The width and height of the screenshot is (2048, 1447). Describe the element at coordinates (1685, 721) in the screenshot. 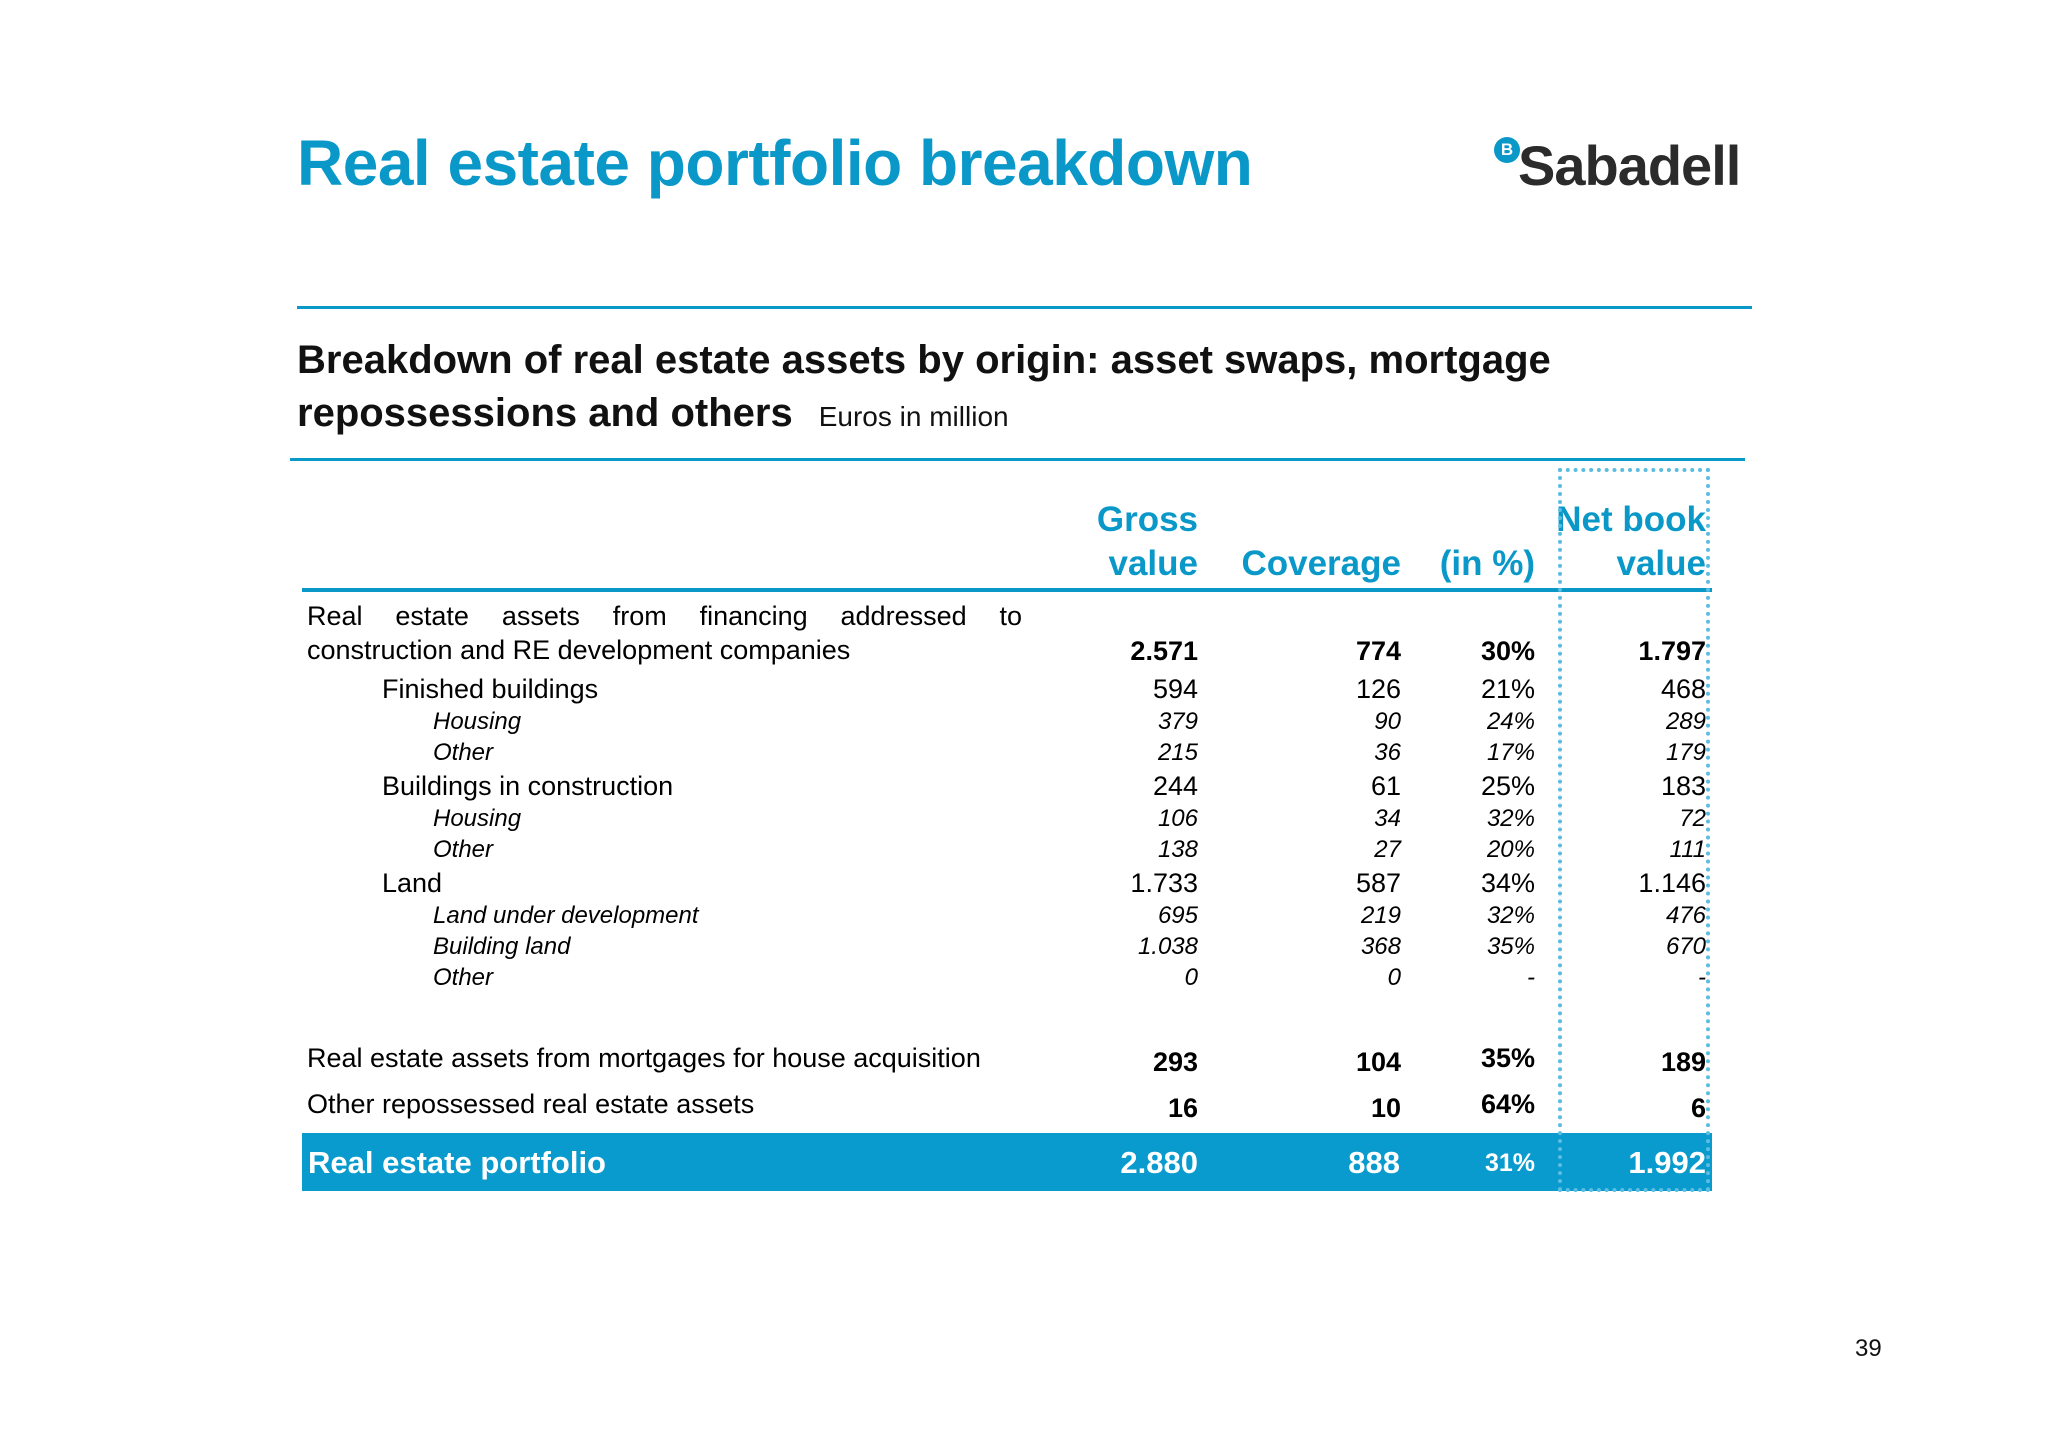

I see `cell-net: 289` at that location.